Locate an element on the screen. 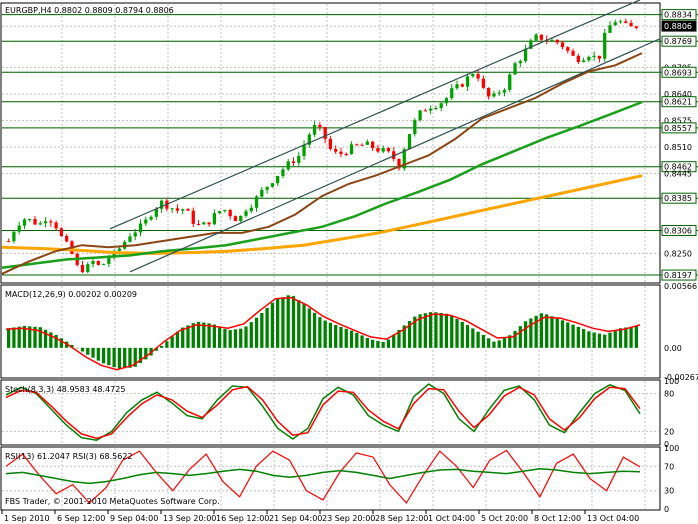 The width and height of the screenshot is (698, 524). time-axis-label: 16 Sep 12:00 is located at coordinates (242, 518).